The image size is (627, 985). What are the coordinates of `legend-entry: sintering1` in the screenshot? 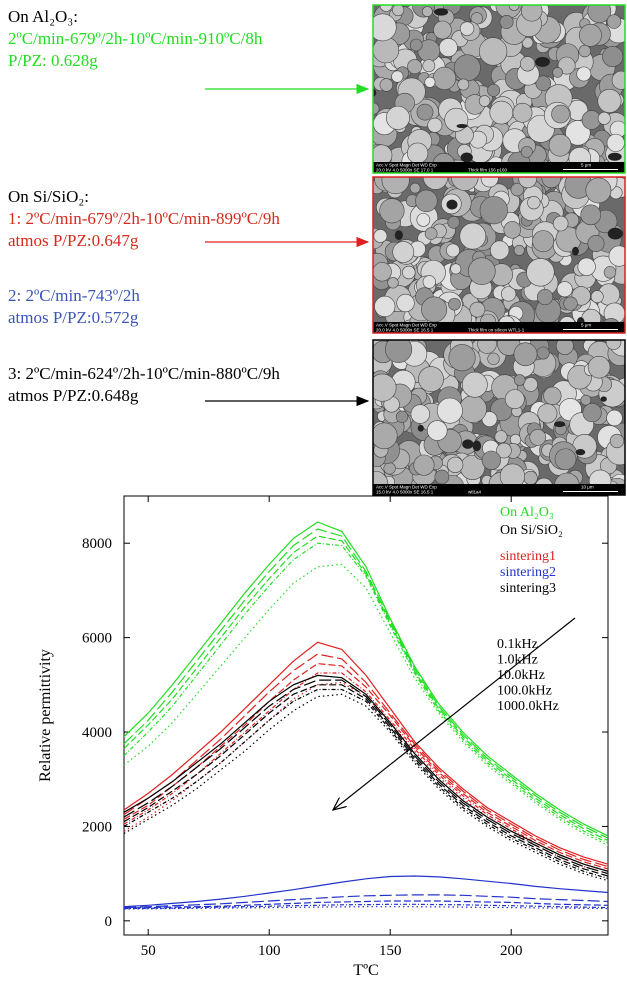 It's located at (528, 556).